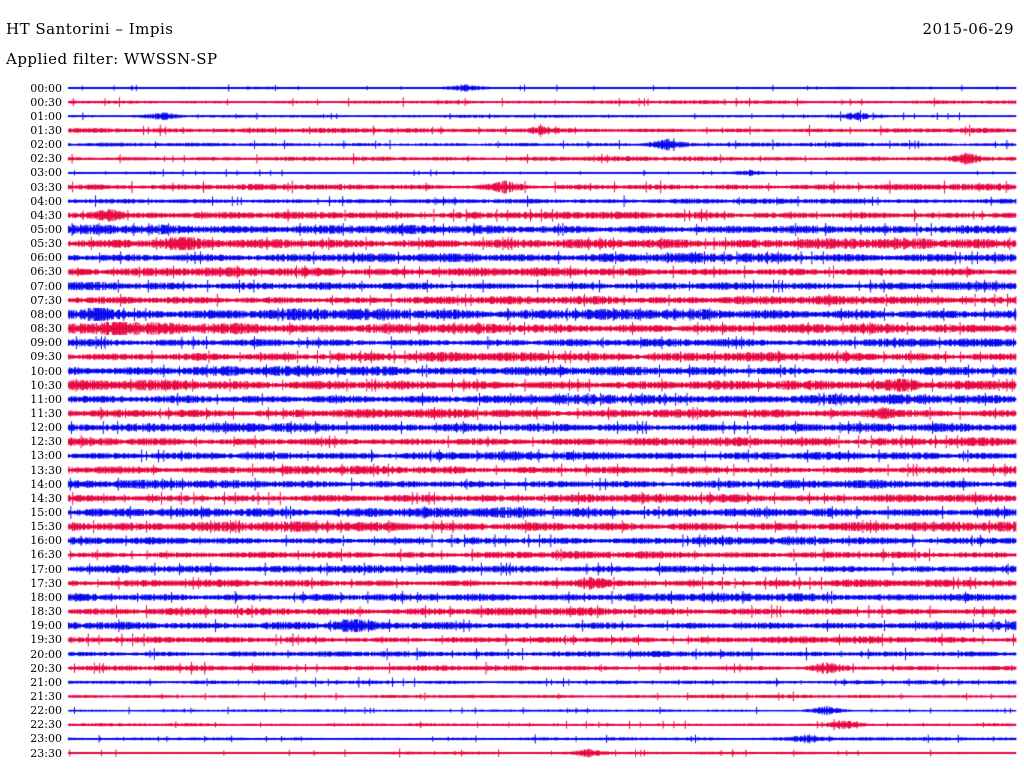 Image resolution: width=1024 pixels, height=780 pixels. What do you see at coordinates (46, 187) in the screenshot?
I see `time-tick-label: 03:30` at bounding box center [46, 187].